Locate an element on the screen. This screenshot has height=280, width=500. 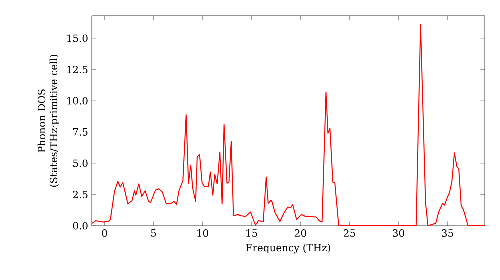
x-tick-label: 20 is located at coordinates (300, 234).